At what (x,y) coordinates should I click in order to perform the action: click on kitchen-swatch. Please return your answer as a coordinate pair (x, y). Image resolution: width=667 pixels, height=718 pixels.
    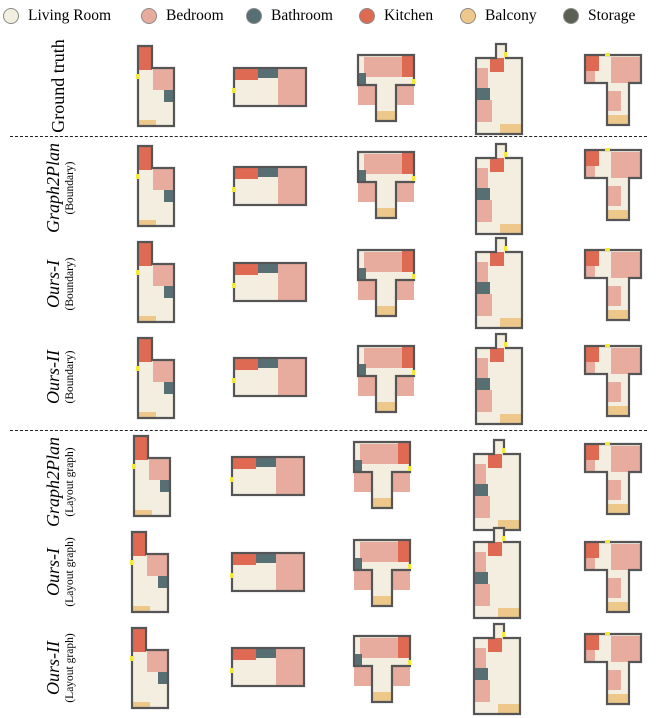
    Looking at the image, I should click on (367, 16).